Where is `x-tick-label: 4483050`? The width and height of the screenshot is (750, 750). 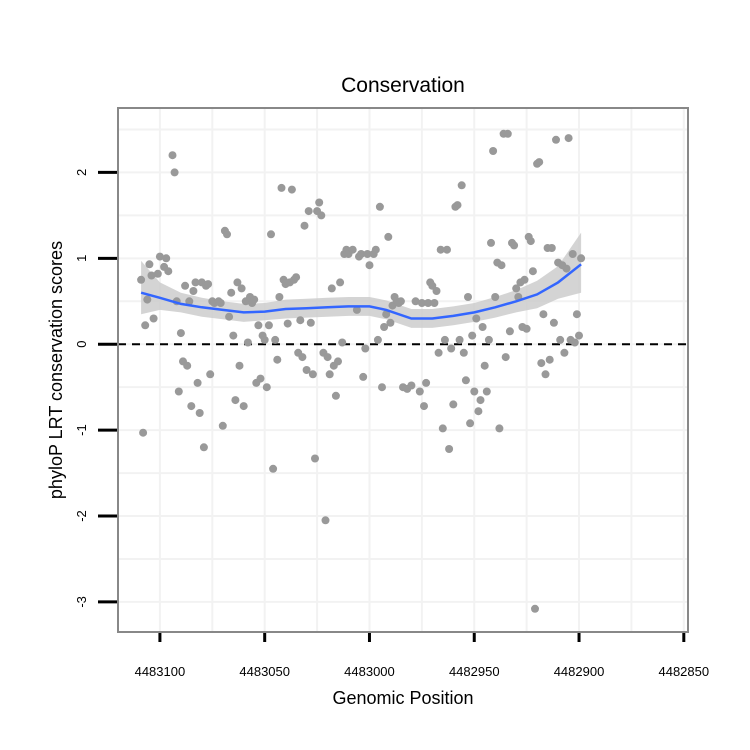 x-tick-label: 4483050 is located at coordinates (264, 671).